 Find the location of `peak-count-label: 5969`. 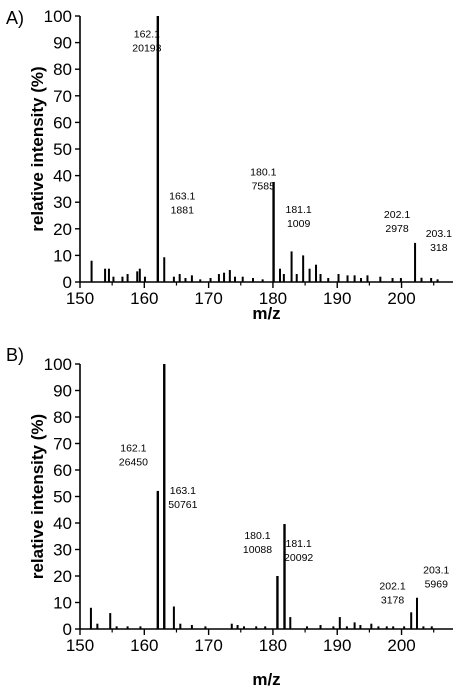

peak-count-label: 5969 is located at coordinates (437, 584).